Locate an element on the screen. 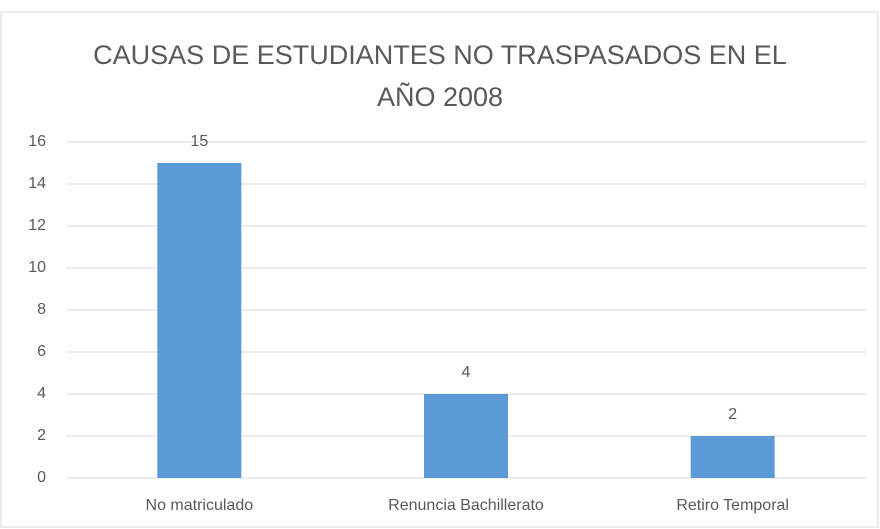 The image size is (880, 529). y-tick-label: 14 is located at coordinates (37, 183).